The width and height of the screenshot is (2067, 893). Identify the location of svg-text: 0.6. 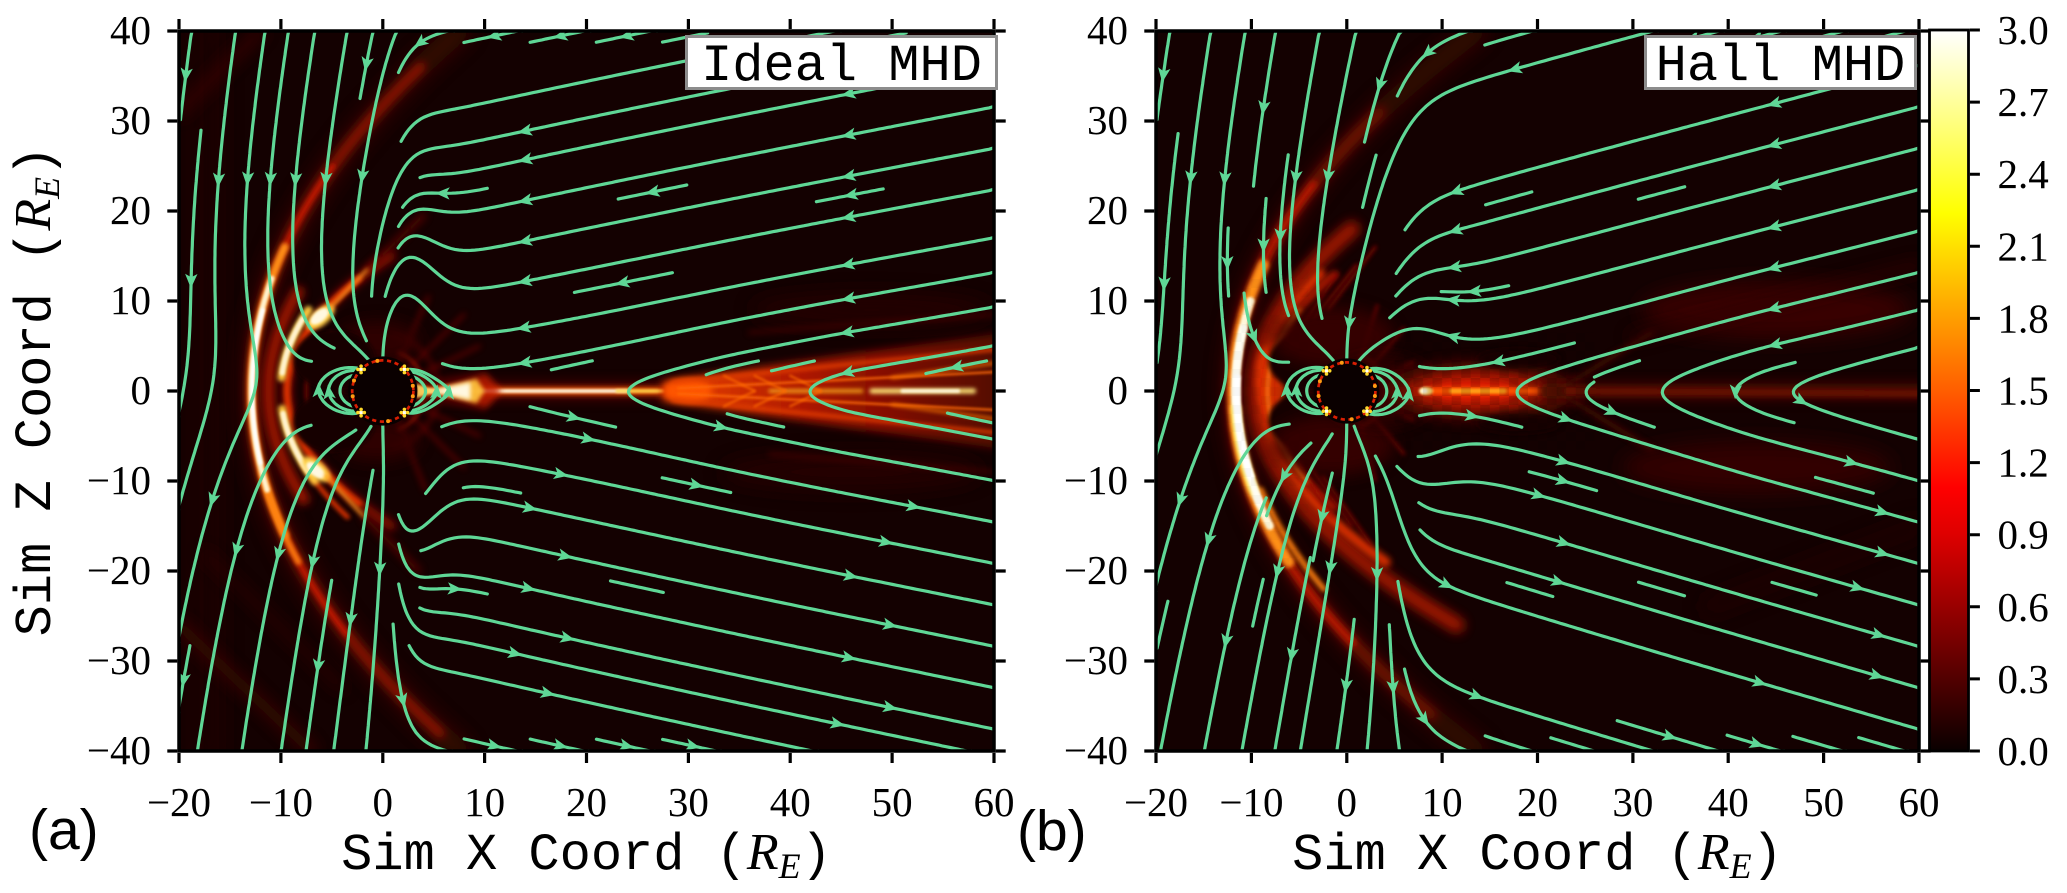
(2023, 607).